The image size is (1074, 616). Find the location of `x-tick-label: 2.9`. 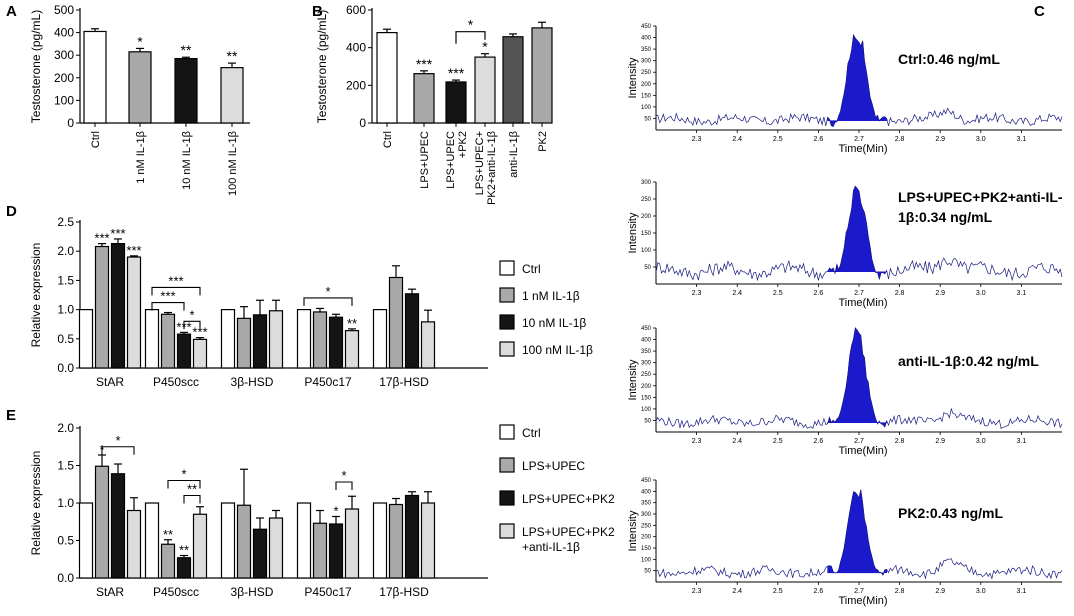

x-tick-label: 2.9 is located at coordinates (940, 441).